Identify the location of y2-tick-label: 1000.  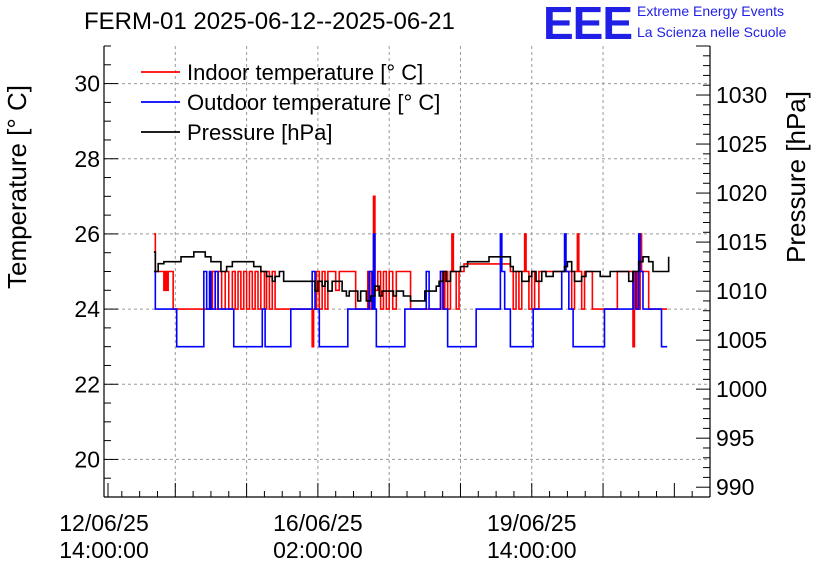
(741, 389).